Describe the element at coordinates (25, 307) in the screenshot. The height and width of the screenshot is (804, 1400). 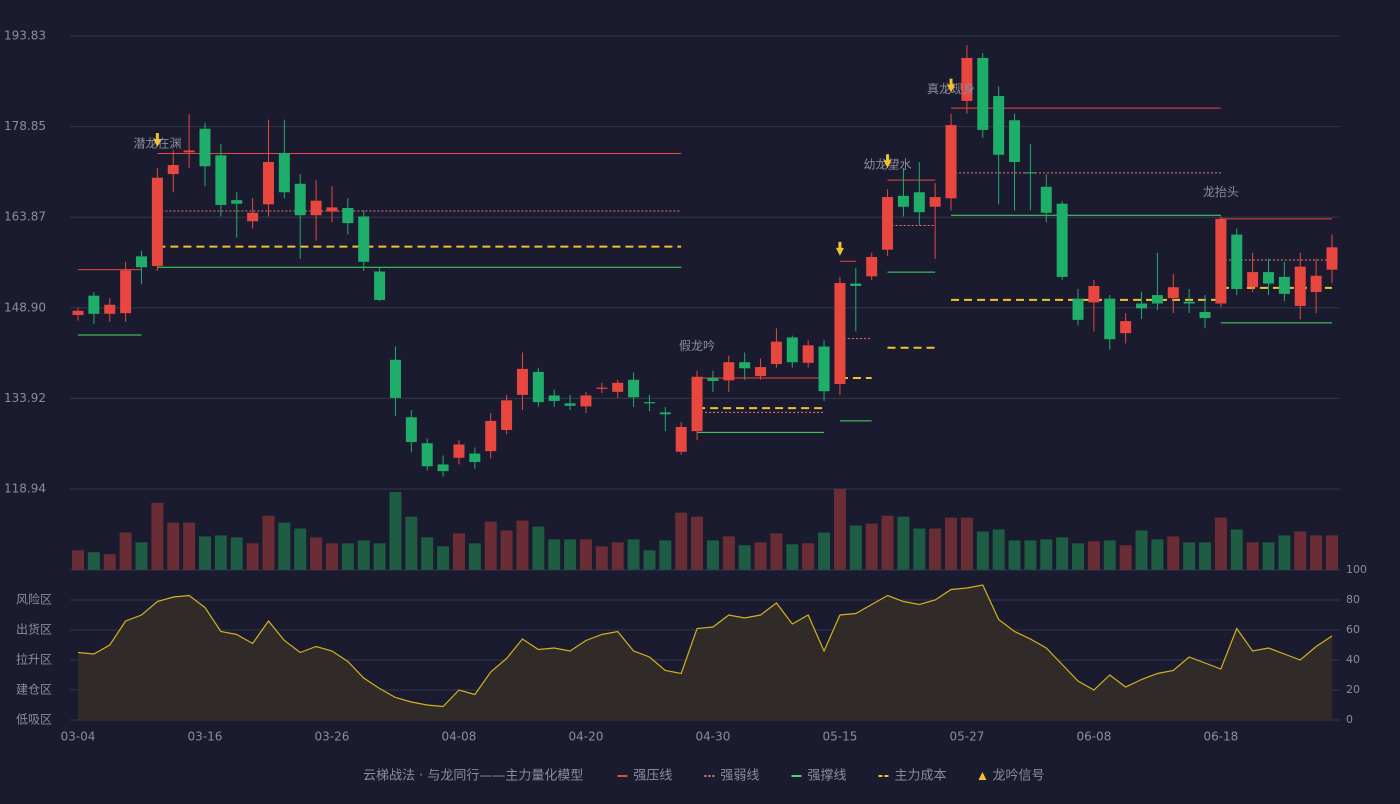
I see `y-tick-label: 148.90` at that location.